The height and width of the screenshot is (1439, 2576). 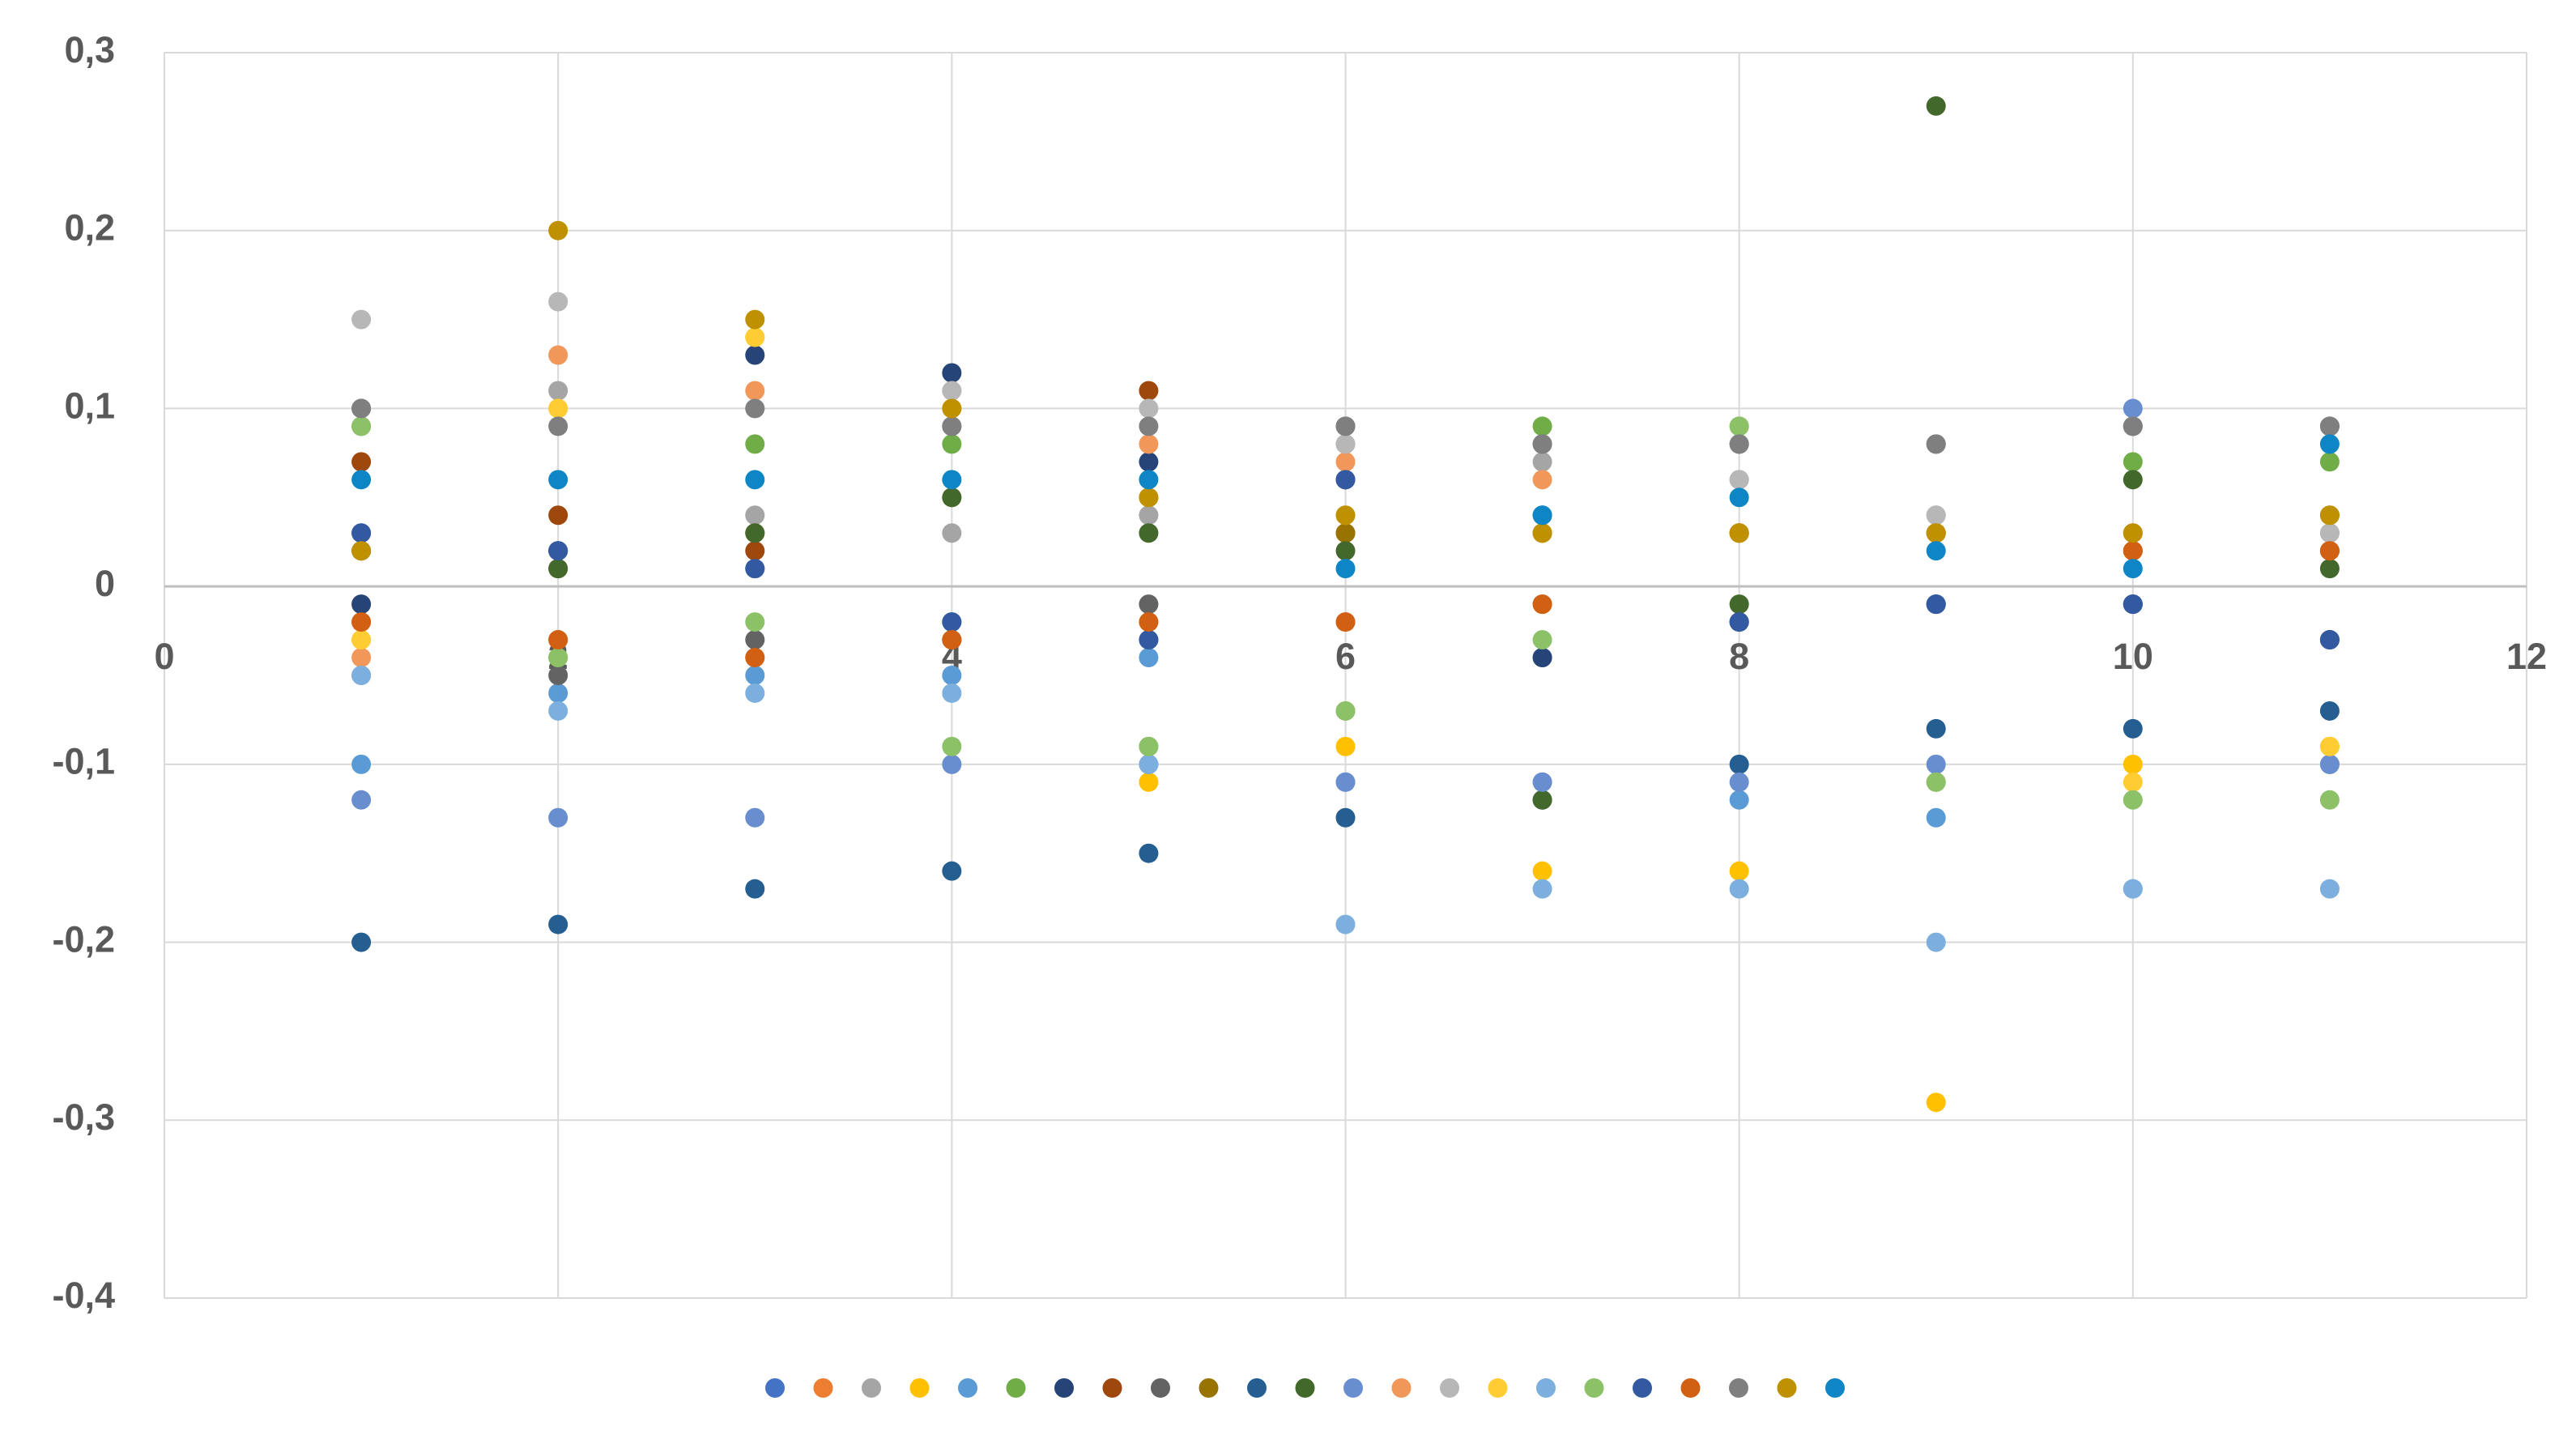 What do you see at coordinates (83, 1117) in the screenshot?
I see `y-tick-label: -0,3` at bounding box center [83, 1117].